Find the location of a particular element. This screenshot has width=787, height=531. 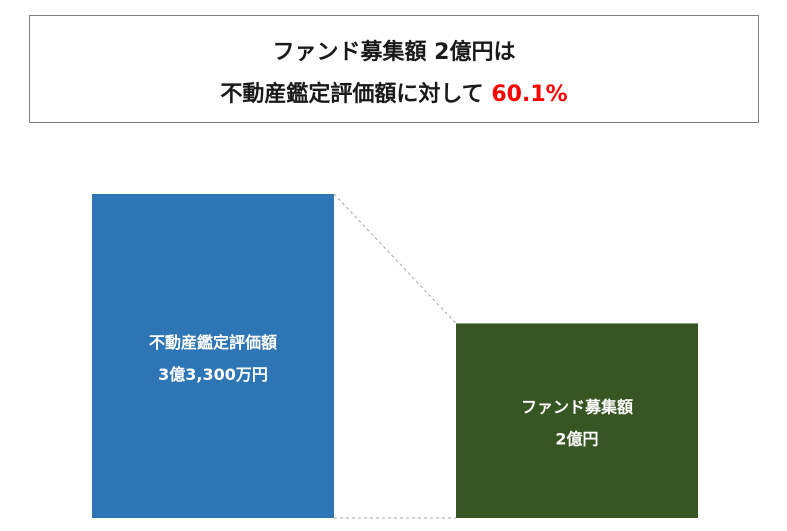

bar-1-category-label: 不動産鑑定評価額 is located at coordinates (213, 342).